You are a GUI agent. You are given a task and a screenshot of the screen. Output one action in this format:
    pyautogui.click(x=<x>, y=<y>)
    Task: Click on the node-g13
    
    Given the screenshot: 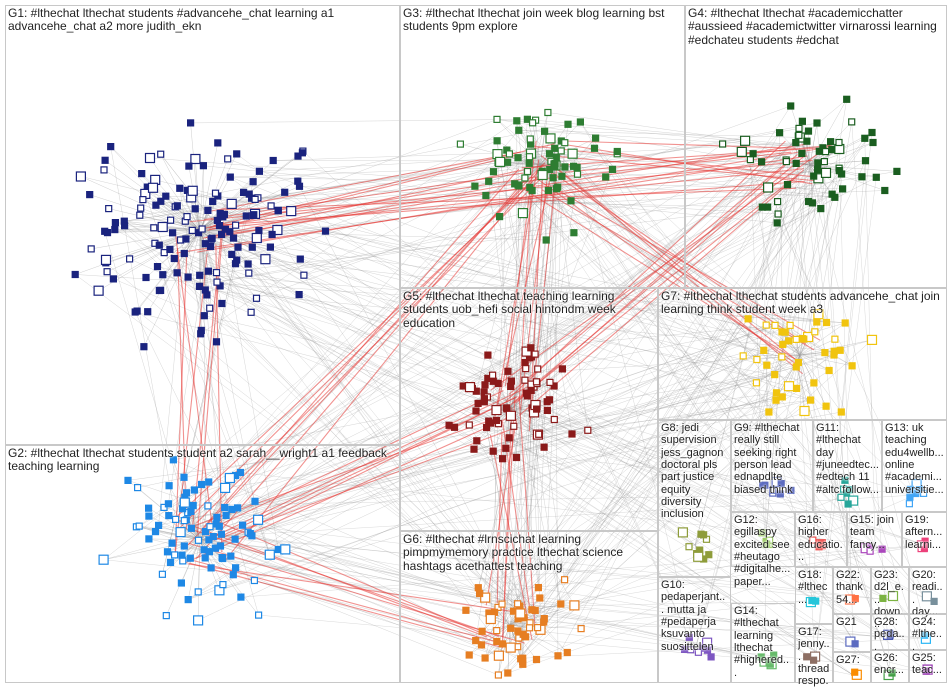 What is the action you would take?
    pyautogui.click(x=923, y=493)
    